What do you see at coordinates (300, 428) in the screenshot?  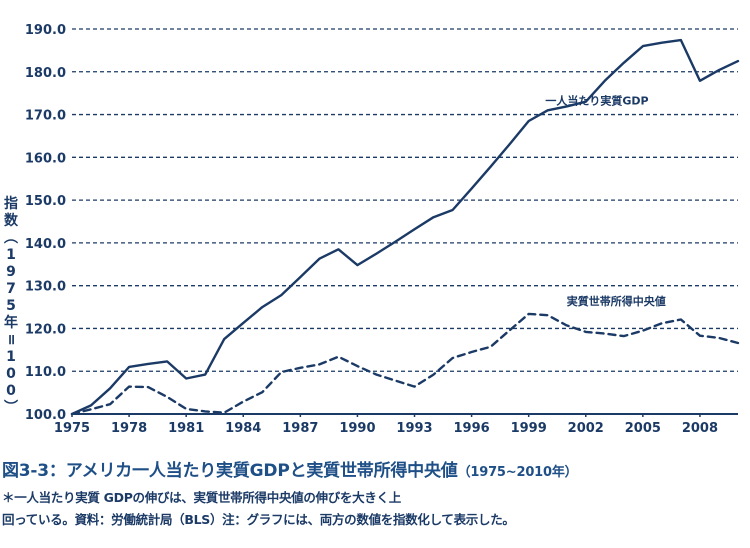 I see `x-tick-label: 1987` at bounding box center [300, 428].